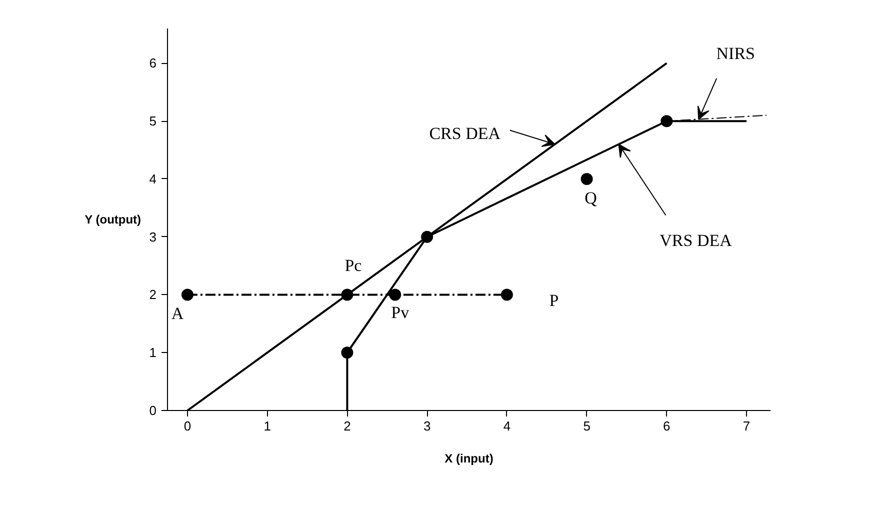 The image size is (896, 511). What do you see at coordinates (153, 410) in the screenshot?
I see `y-tick-label: 0` at bounding box center [153, 410].